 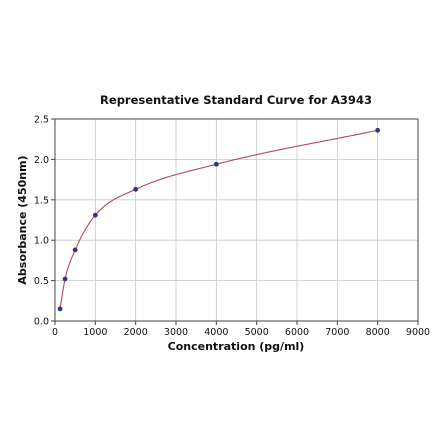 I want to click on x-tick-label: 8000, so click(x=378, y=332).